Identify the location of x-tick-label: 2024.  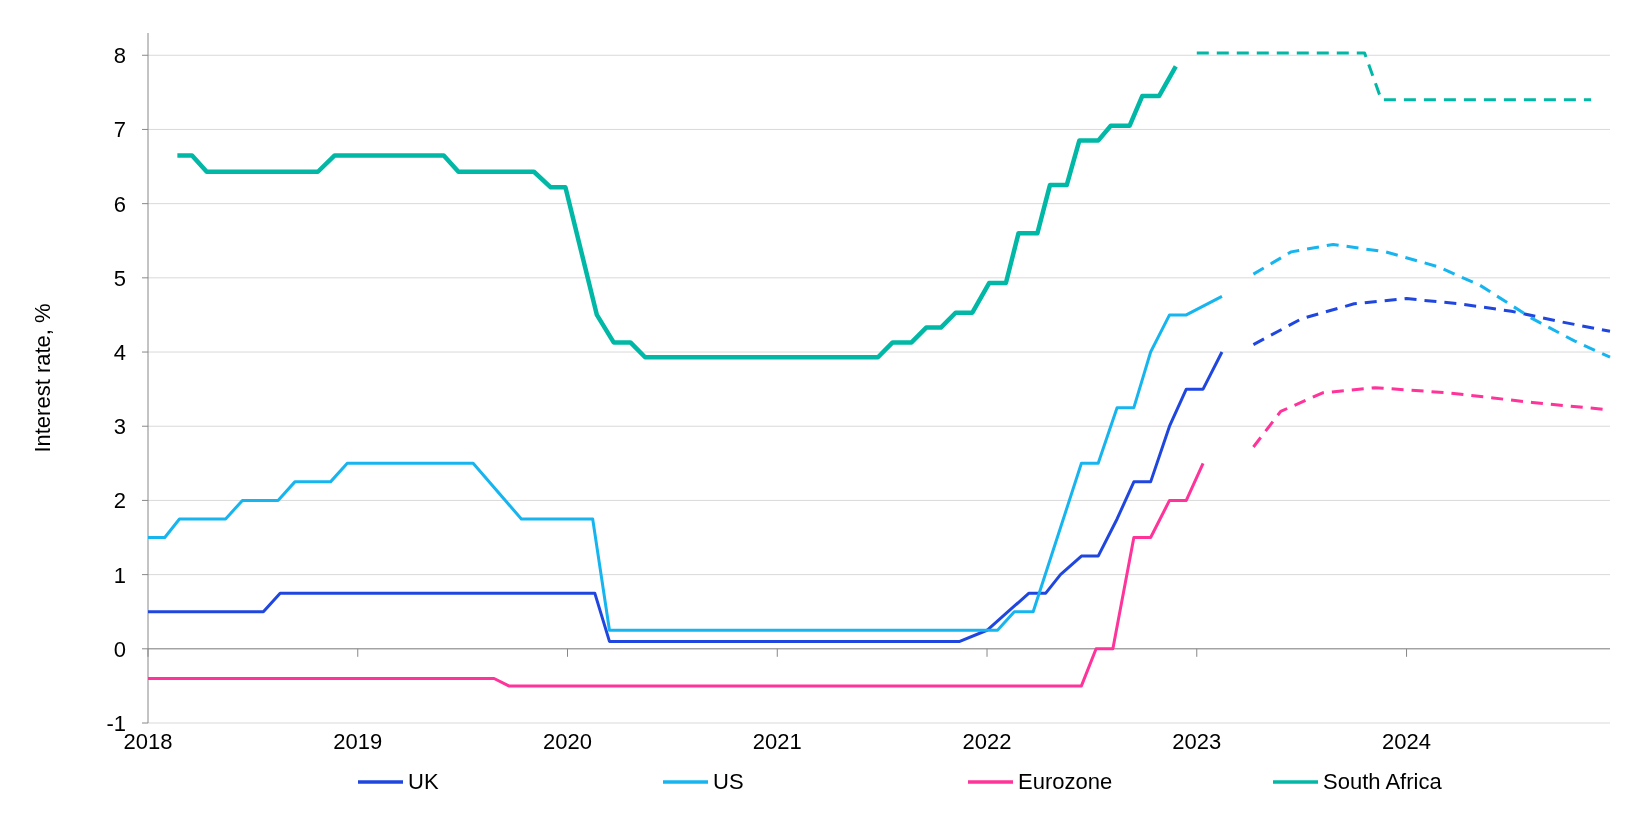
(1407, 741).